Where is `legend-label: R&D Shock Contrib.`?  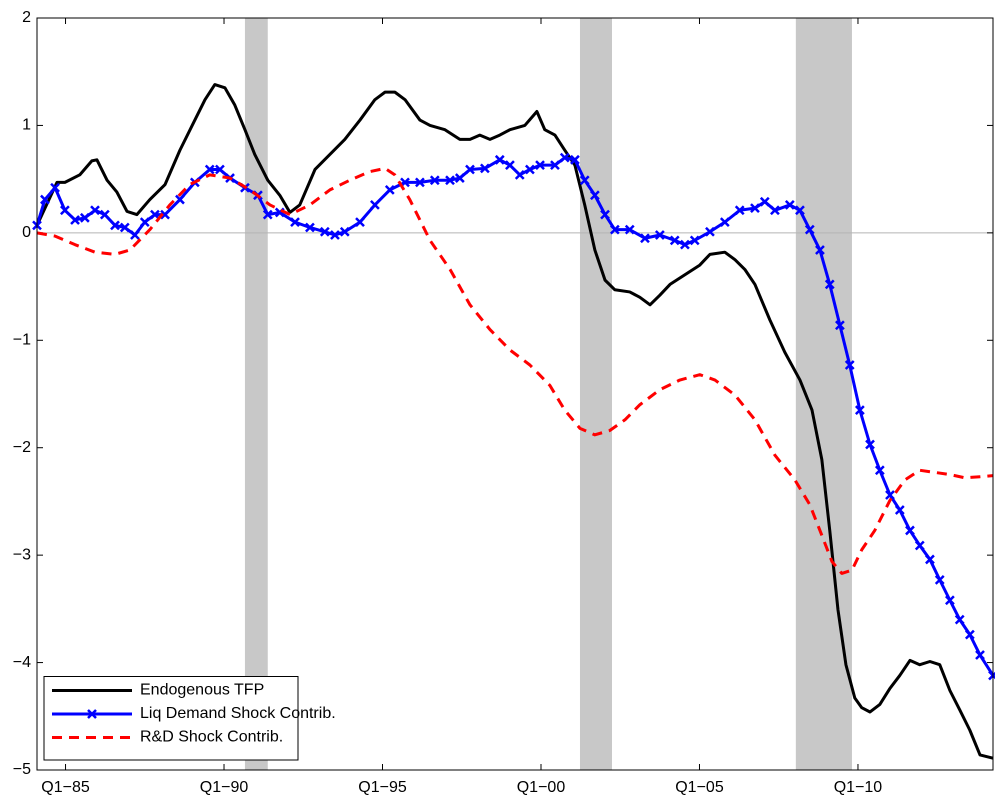 legend-label: R&D Shock Contrib. is located at coordinates (211, 737).